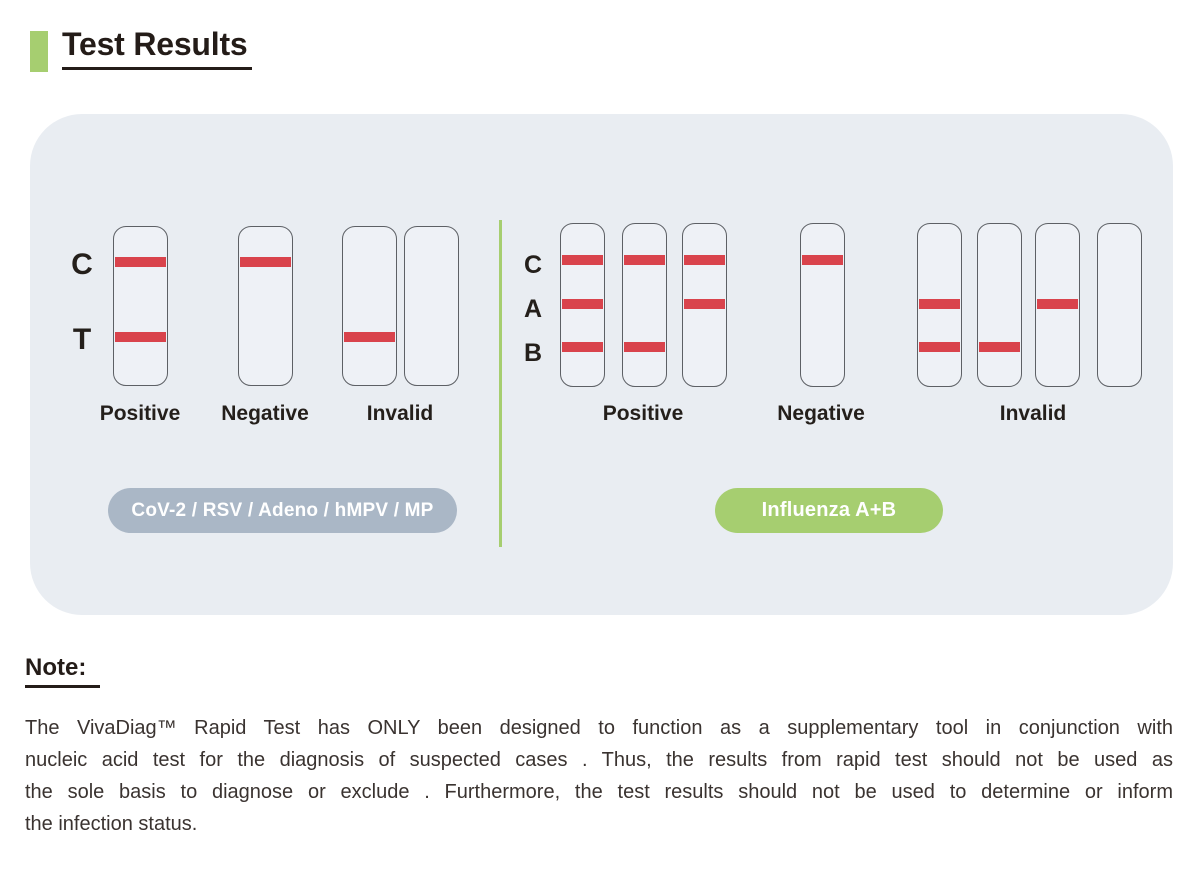  Describe the element at coordinates (82, 264) in the screenshot. I see `ct-row-label-c: C` at that location.